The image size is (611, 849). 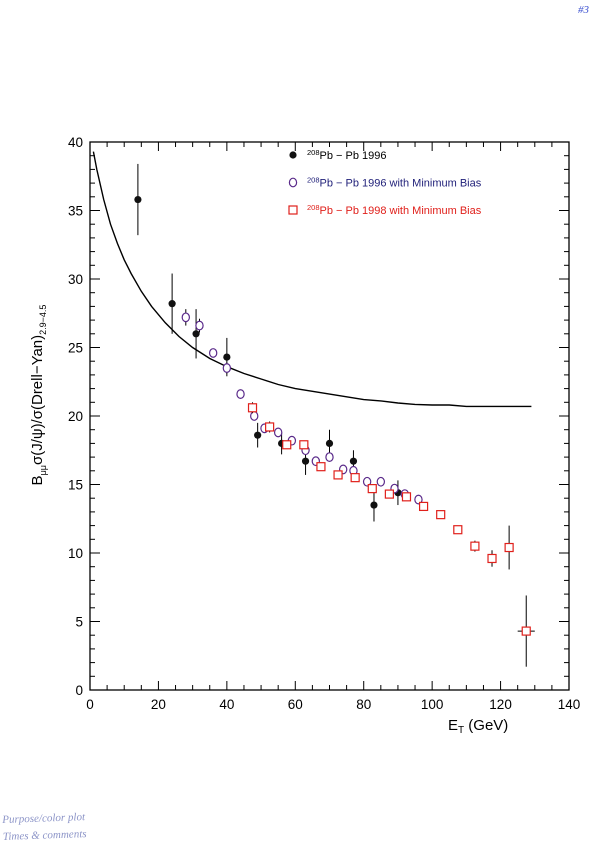 I want to click on y-tick-label: 0, so click(x=79, y=690).